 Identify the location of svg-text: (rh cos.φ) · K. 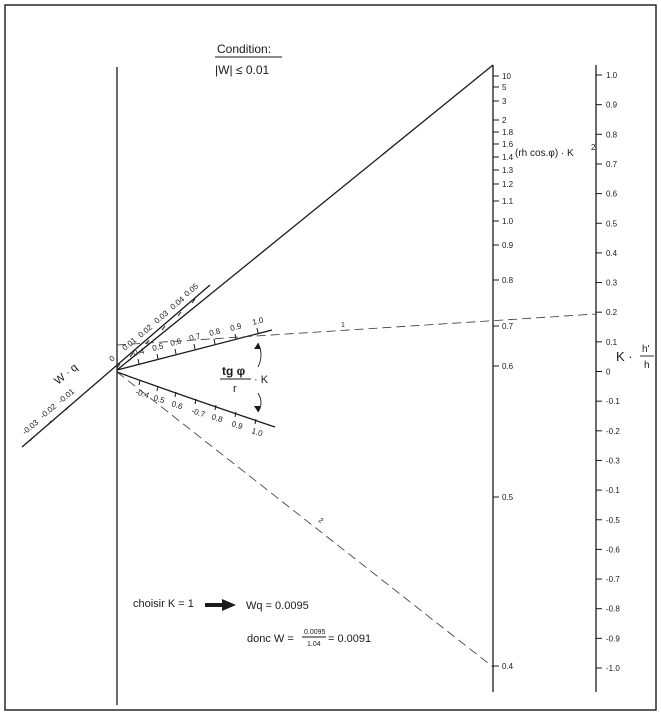
(544, 153).